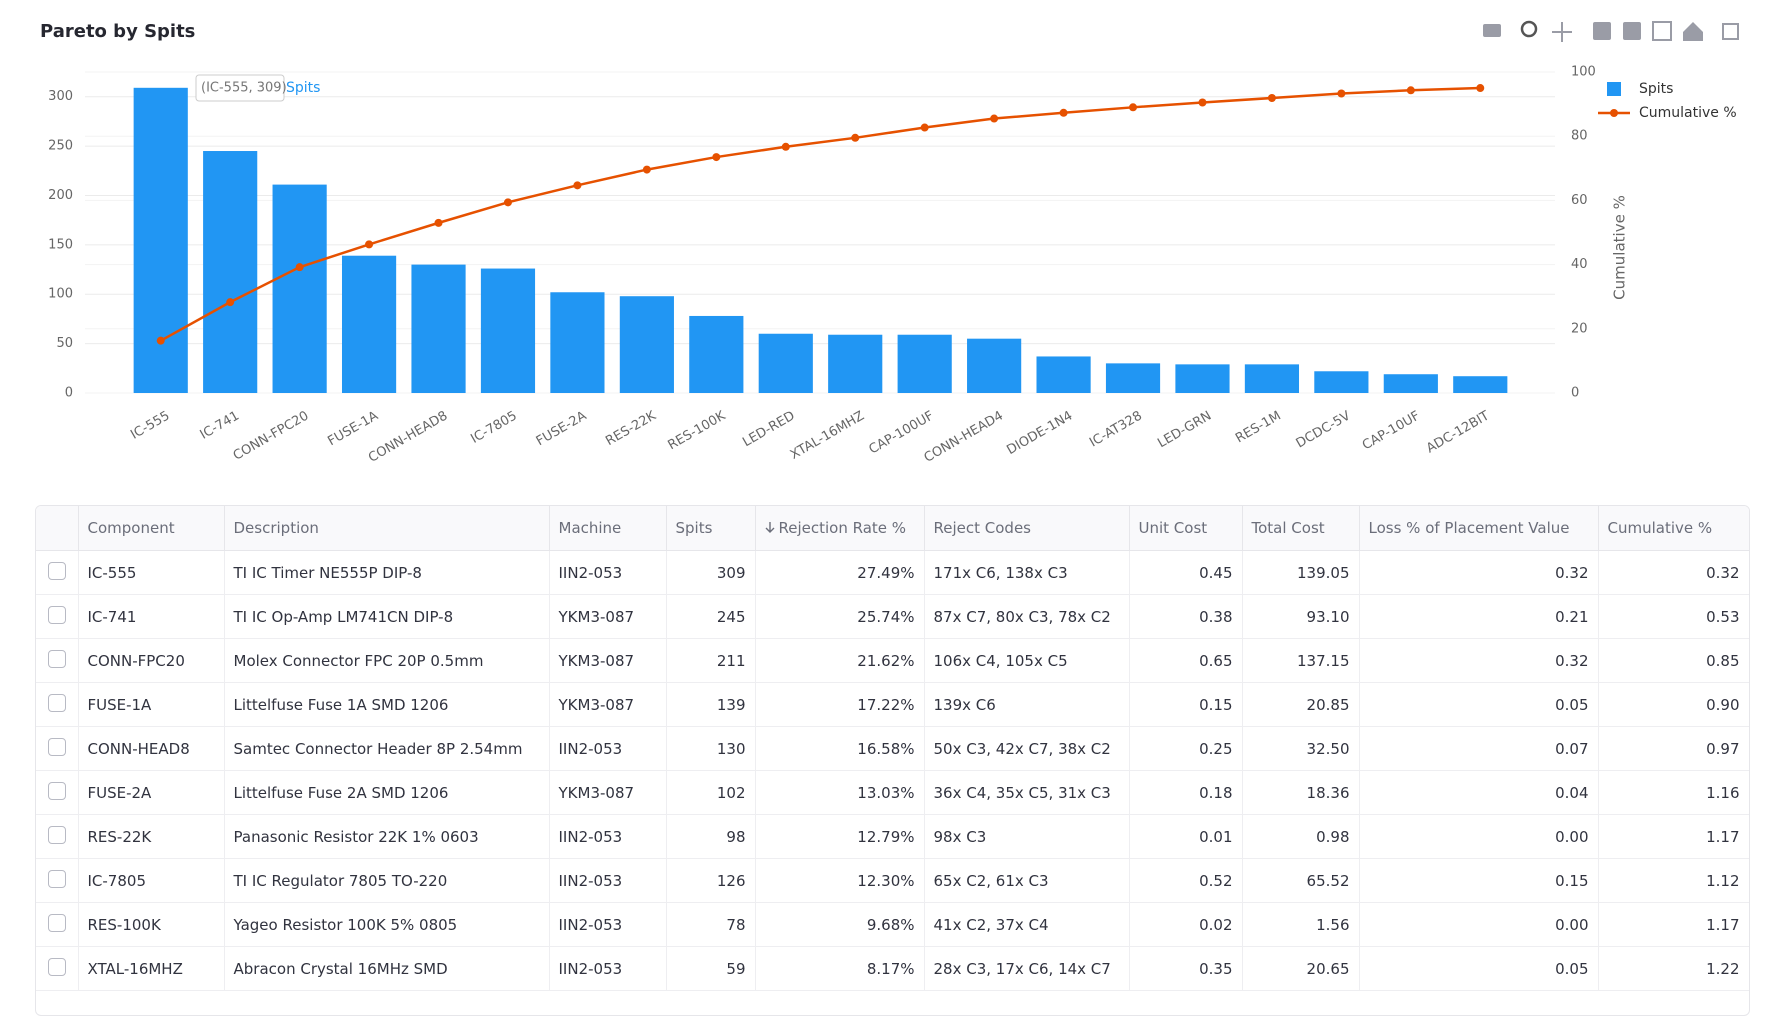 The width and height of the screenshot is (1771, 1016). What do you see at coordinates (493, 428) in the screenshot?
I see `x-tick-label: IC-7805` at bounding box center [493, 428].